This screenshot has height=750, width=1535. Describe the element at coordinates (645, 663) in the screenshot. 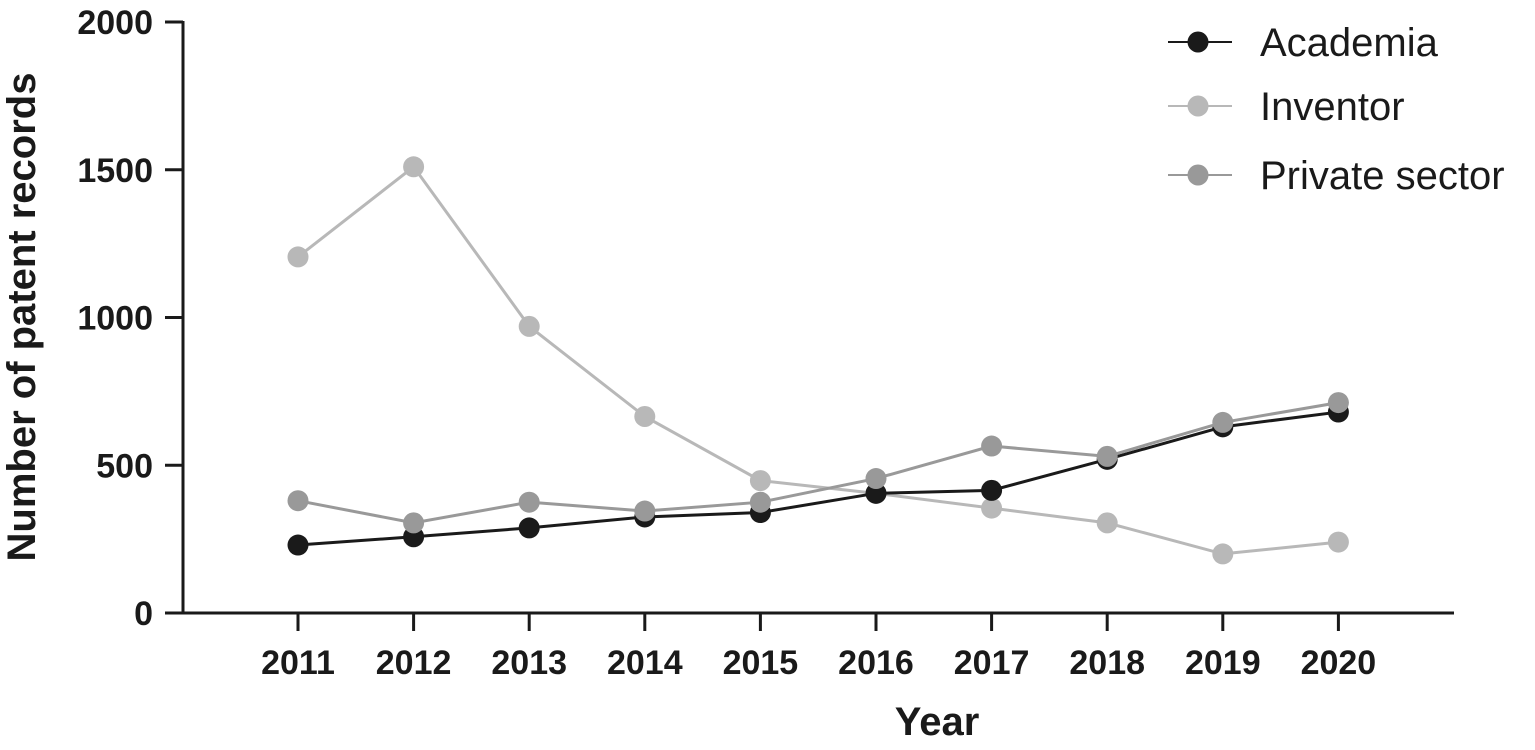

I see `x-tick-label: 2014` at that location.